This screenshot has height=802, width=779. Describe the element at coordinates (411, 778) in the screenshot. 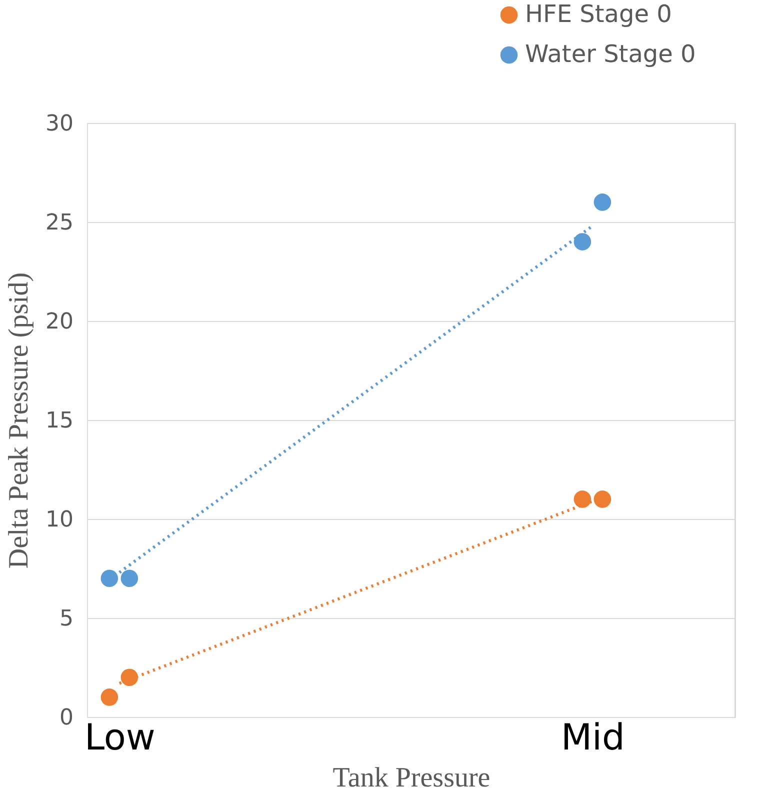

I see `x-axis-title: Tank Pressure` at that location.